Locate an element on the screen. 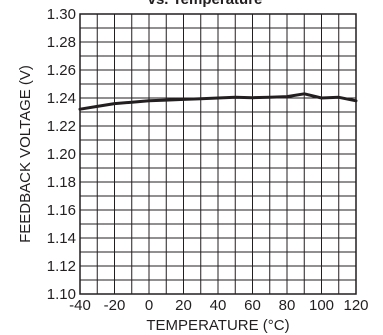  x-tick-label: 20 is located at coordinates (183, 305).